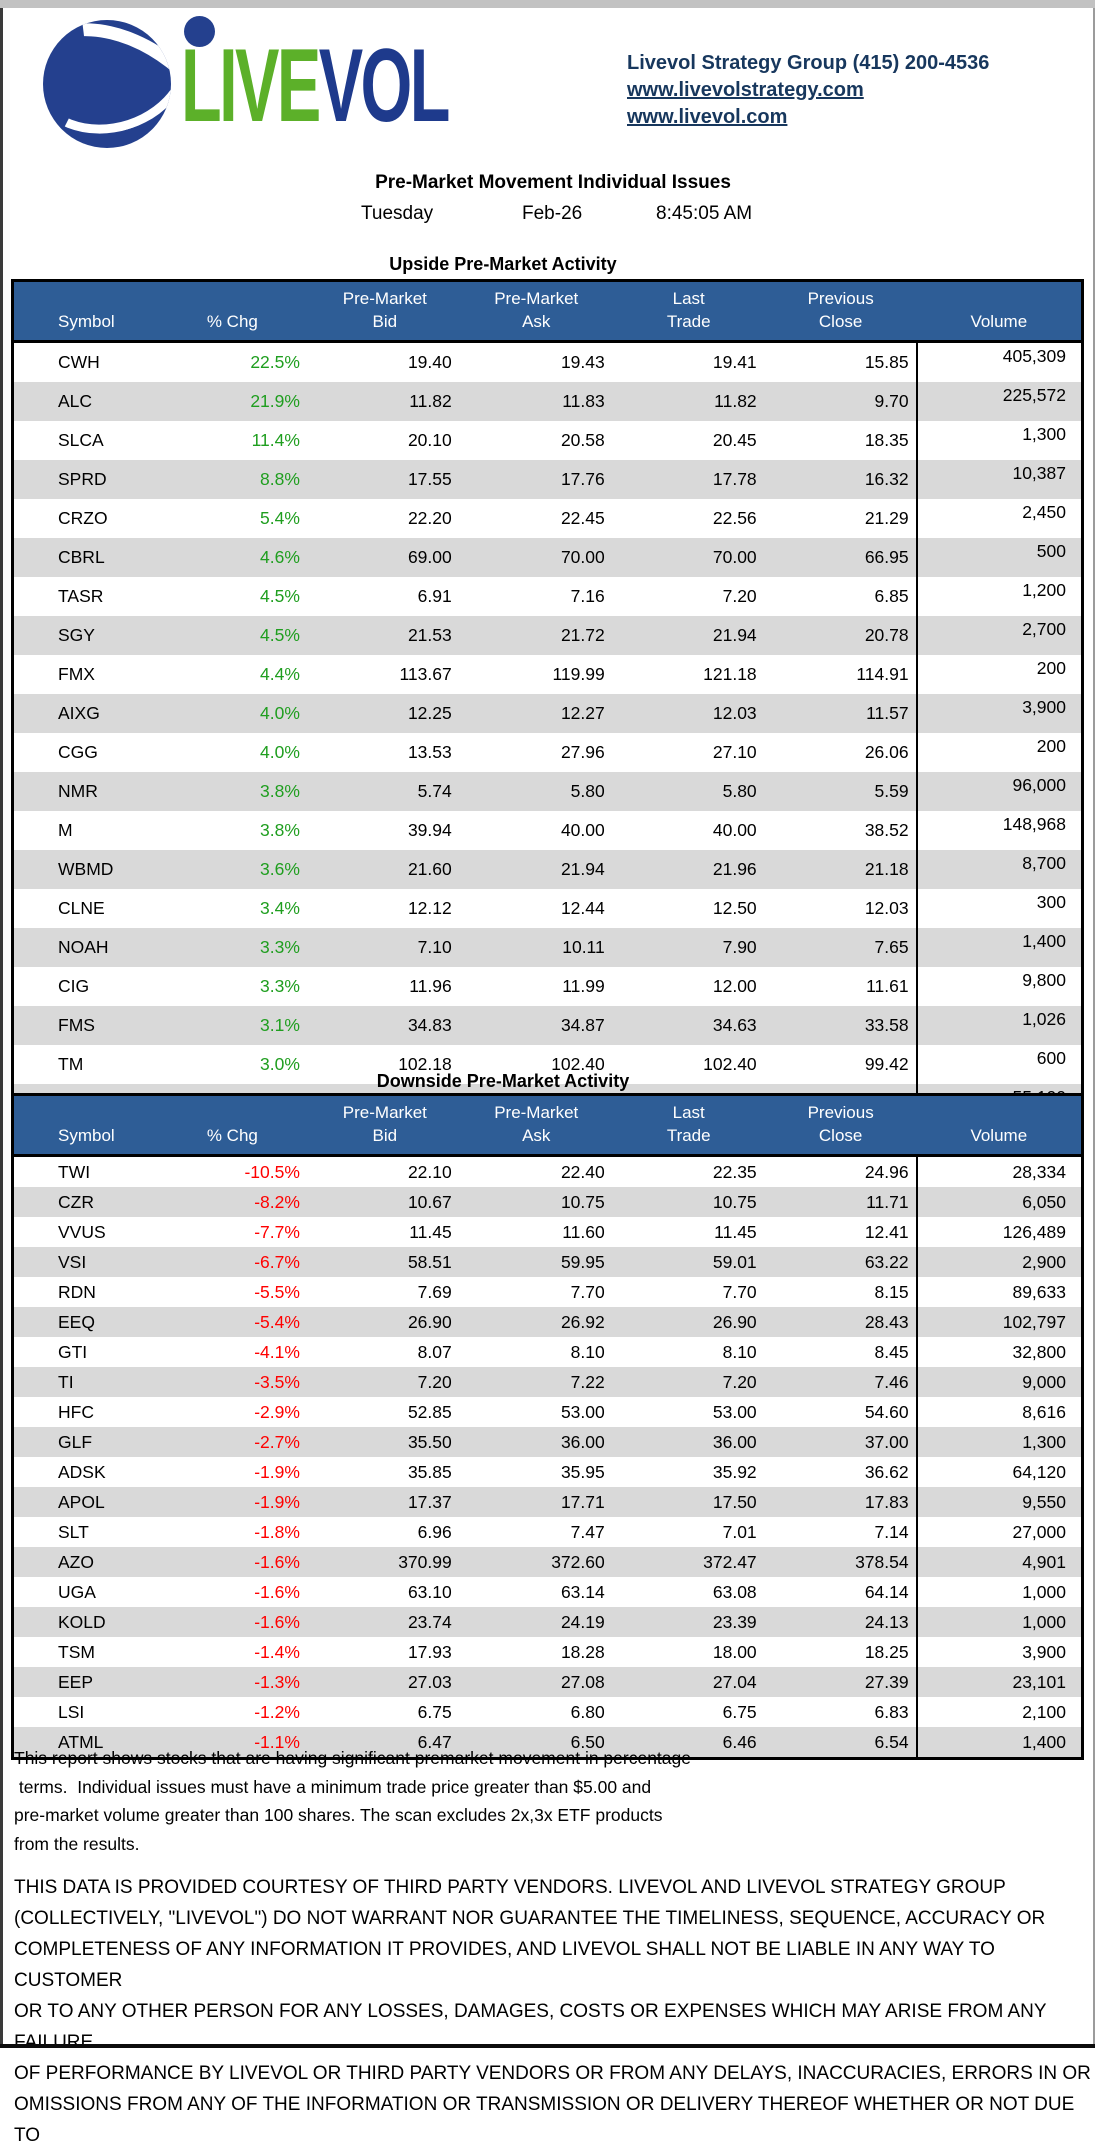  I want to click on livevol-site-link: www.livevol.com, so click(707, 117).